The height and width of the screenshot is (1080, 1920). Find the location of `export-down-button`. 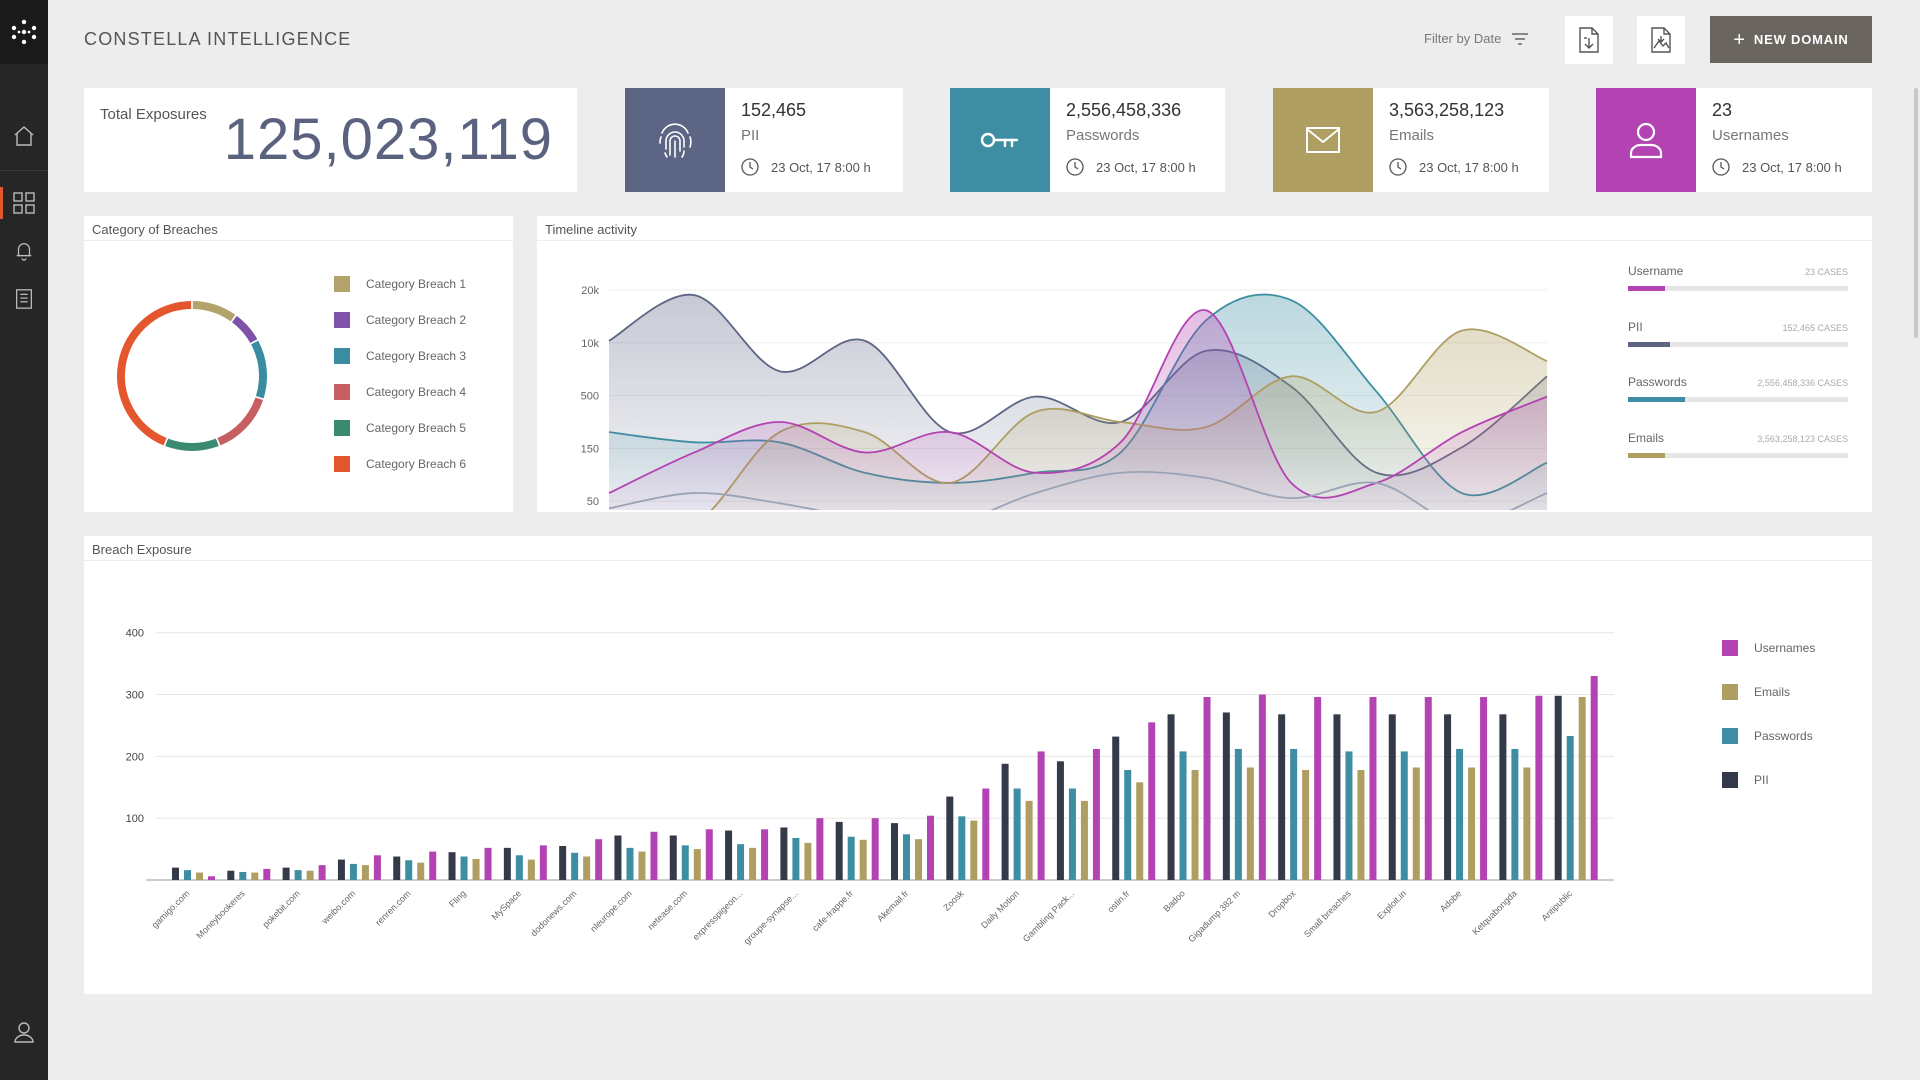

export-down-button is located at coordinates (1589, 40).